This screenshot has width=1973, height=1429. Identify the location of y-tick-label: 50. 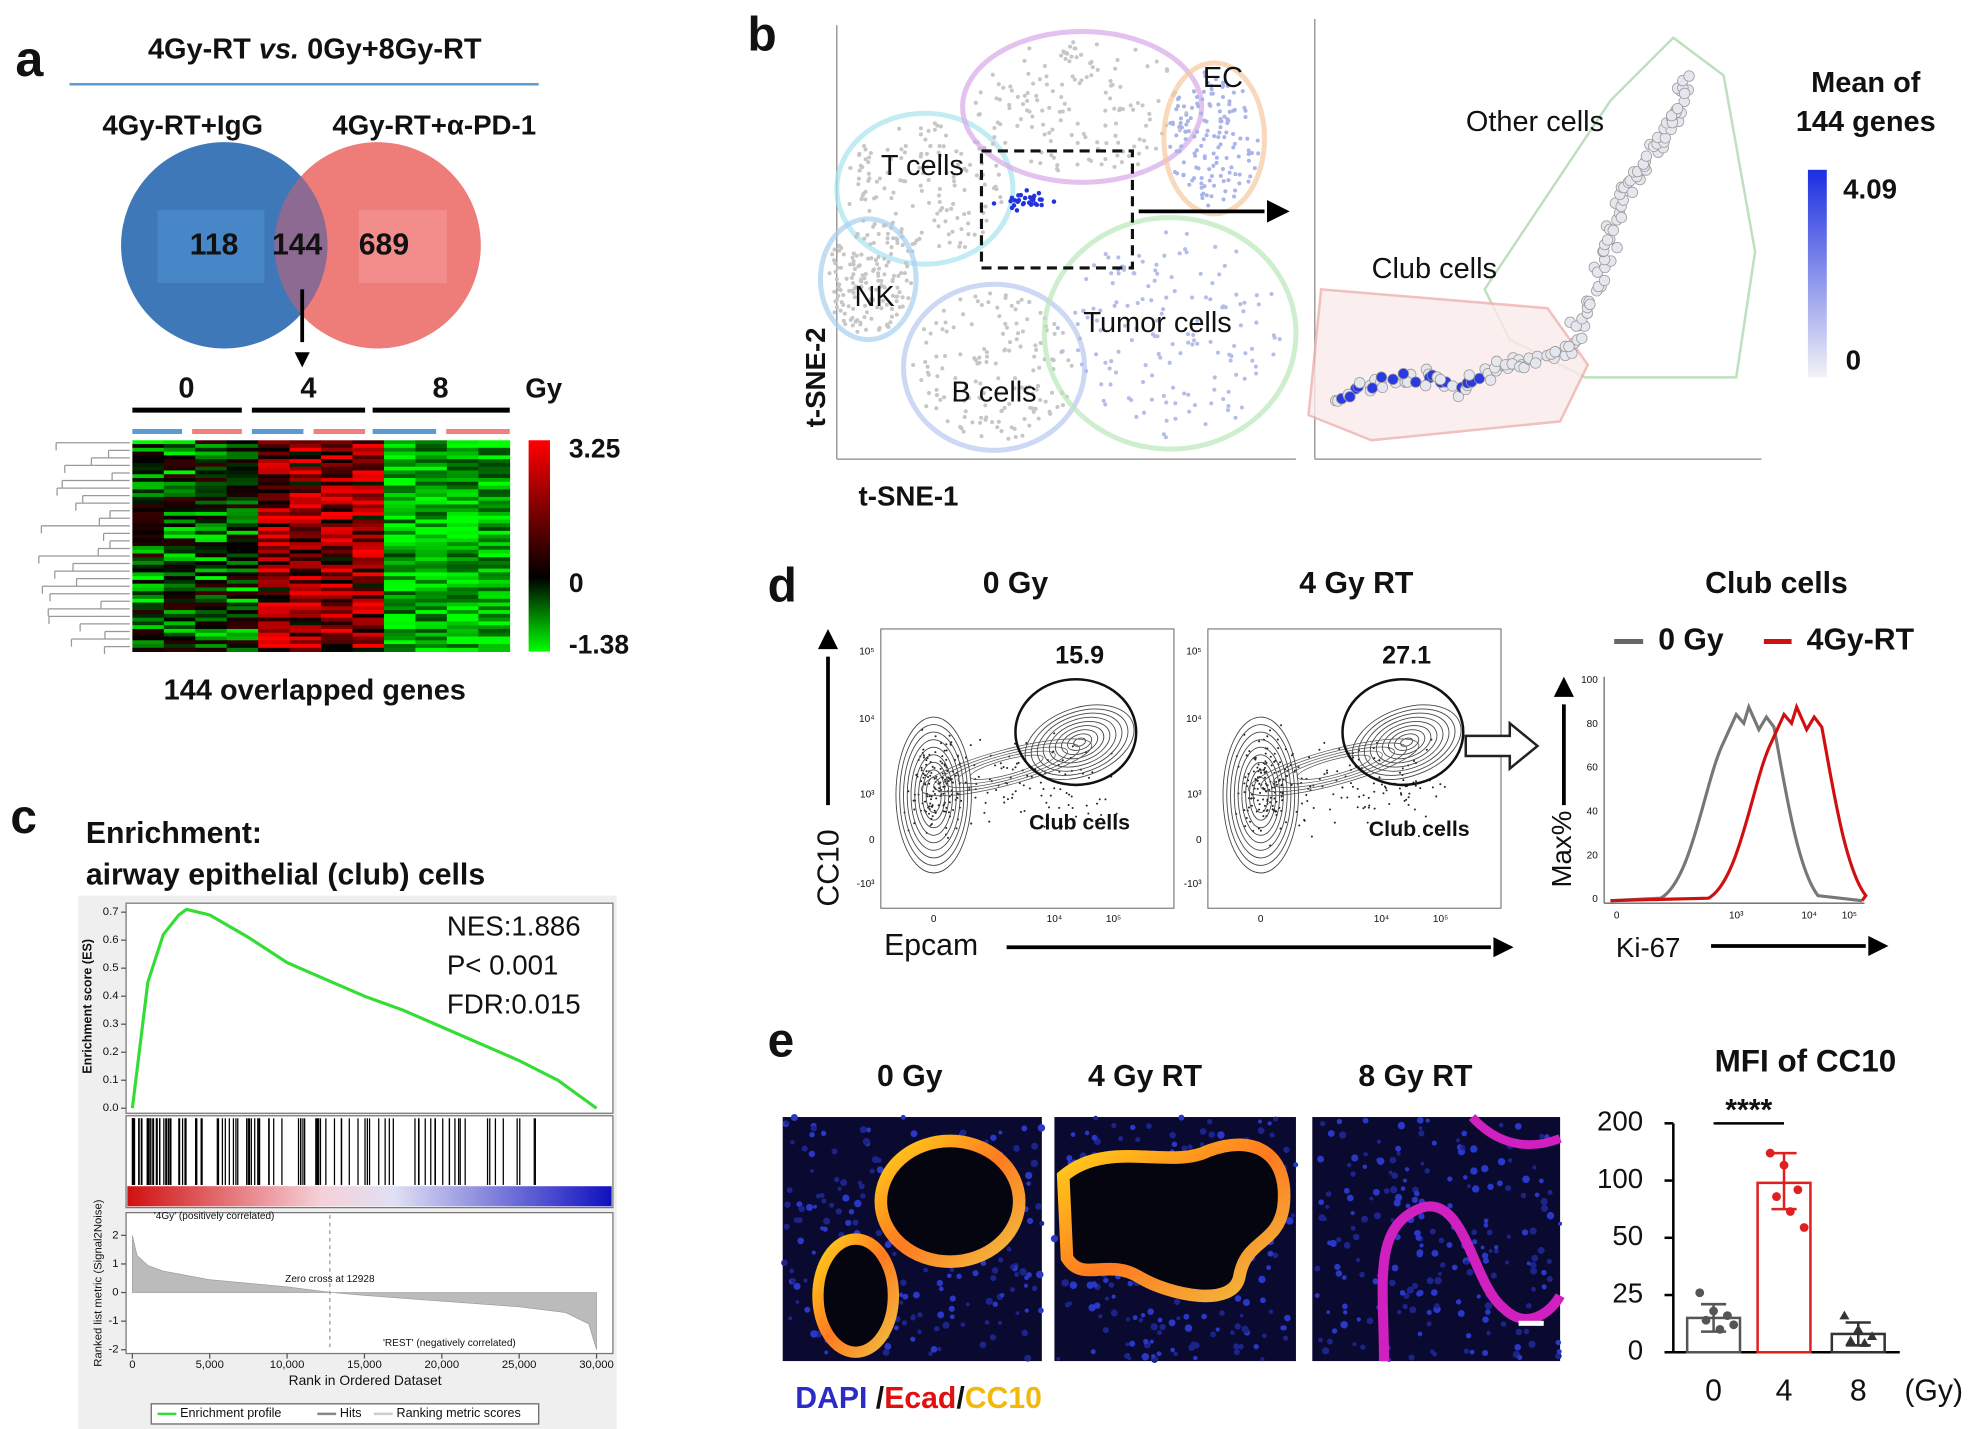
(1627, 1235).